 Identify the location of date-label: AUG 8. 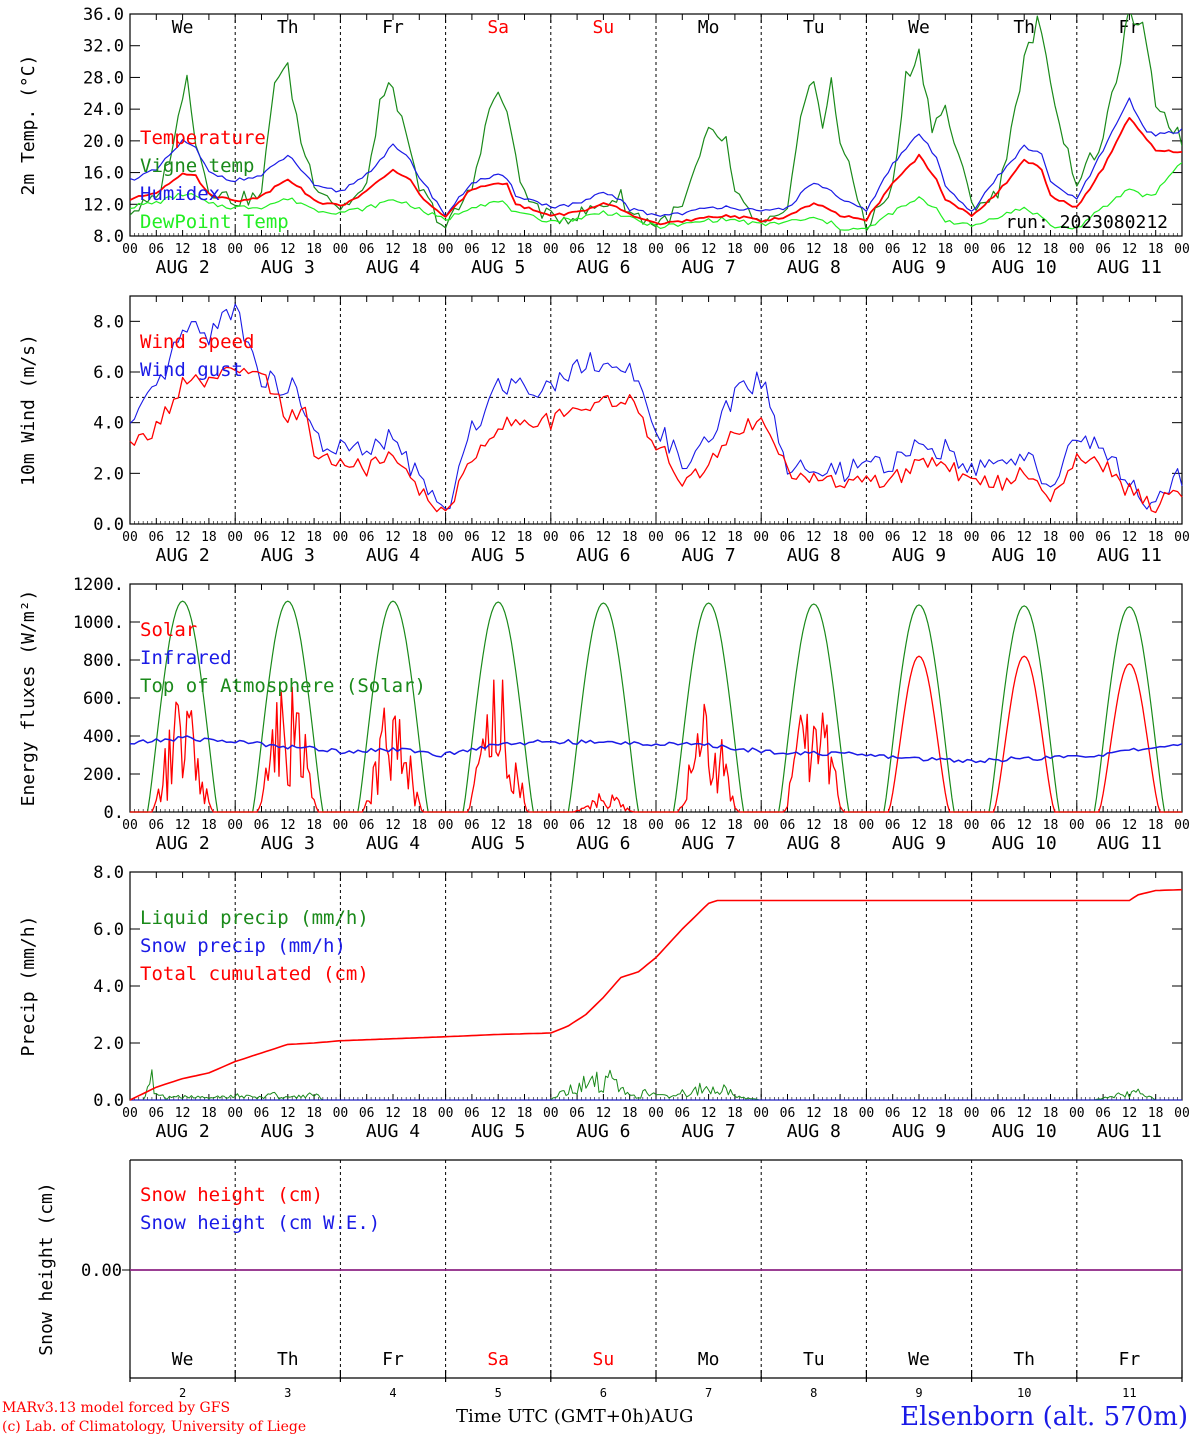
(814, 555).